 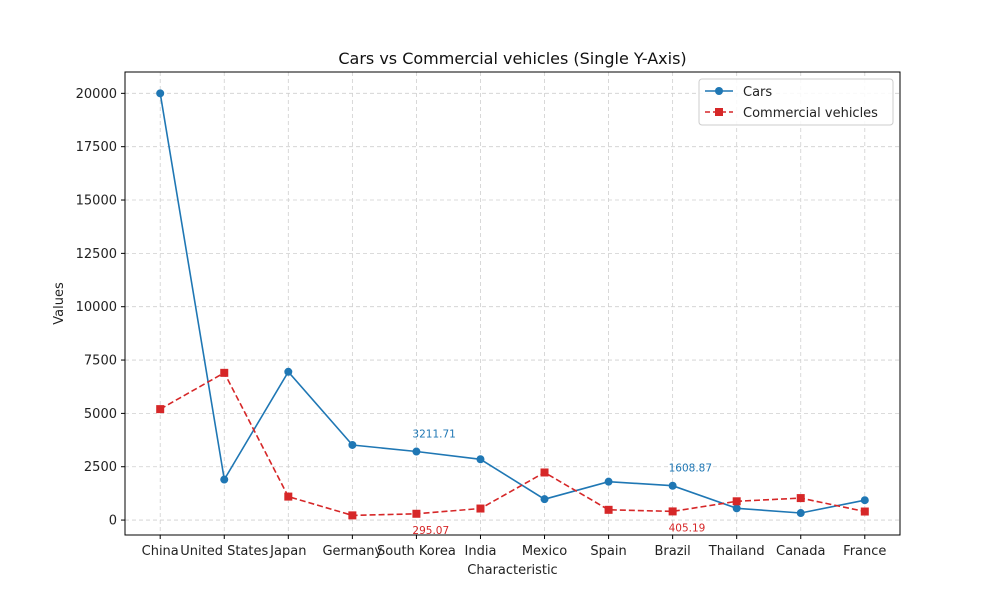 I want to click on y-tick-label: 20000, so click(x=96, y=94).